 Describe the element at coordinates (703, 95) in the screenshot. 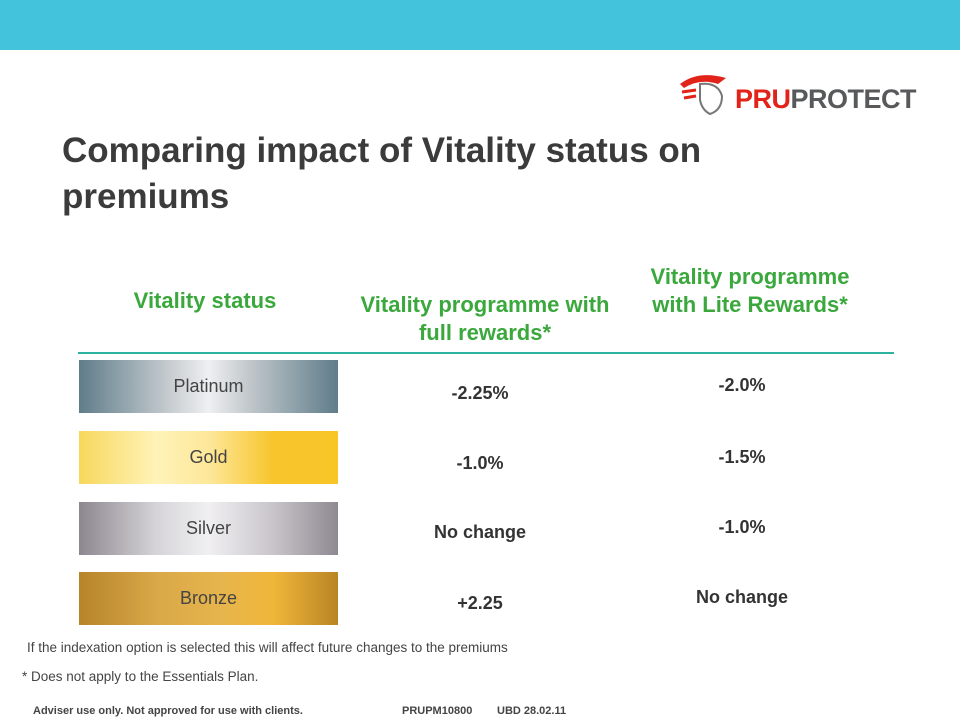

I see `logo-icon` at that location.